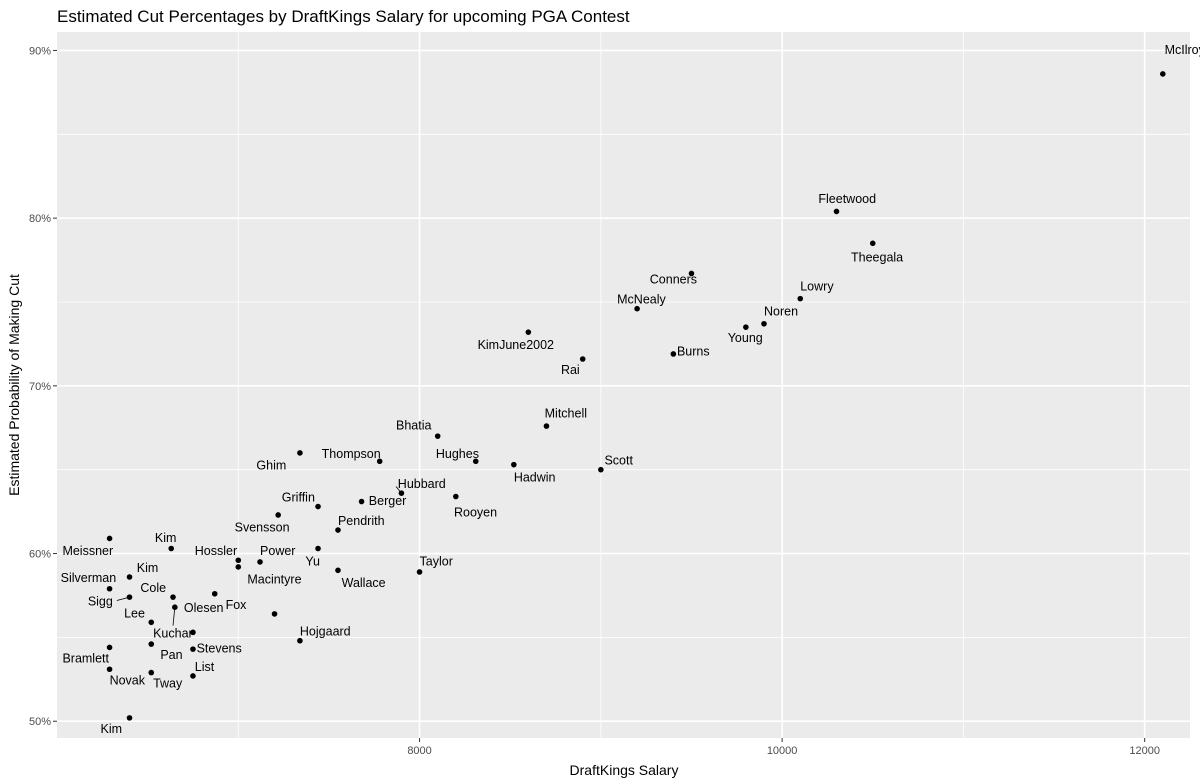 This screenshot has width=1200, height=784. Describe the element at coordinates (168, 684) in the screenshot. I see `point-label: Tway` at that location.